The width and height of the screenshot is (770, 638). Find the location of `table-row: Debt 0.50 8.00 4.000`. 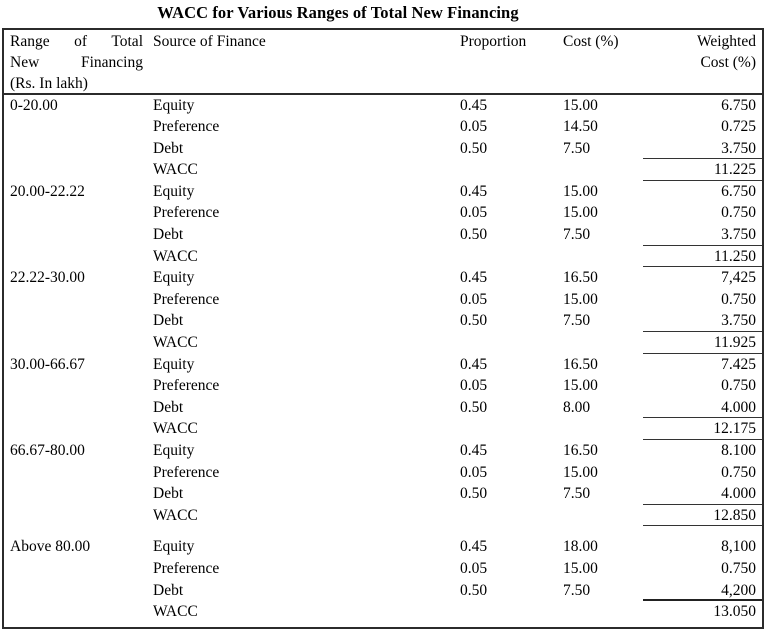

table-row: Debt 0.50 8.00 4.000 is located at coordinates (383, 408).